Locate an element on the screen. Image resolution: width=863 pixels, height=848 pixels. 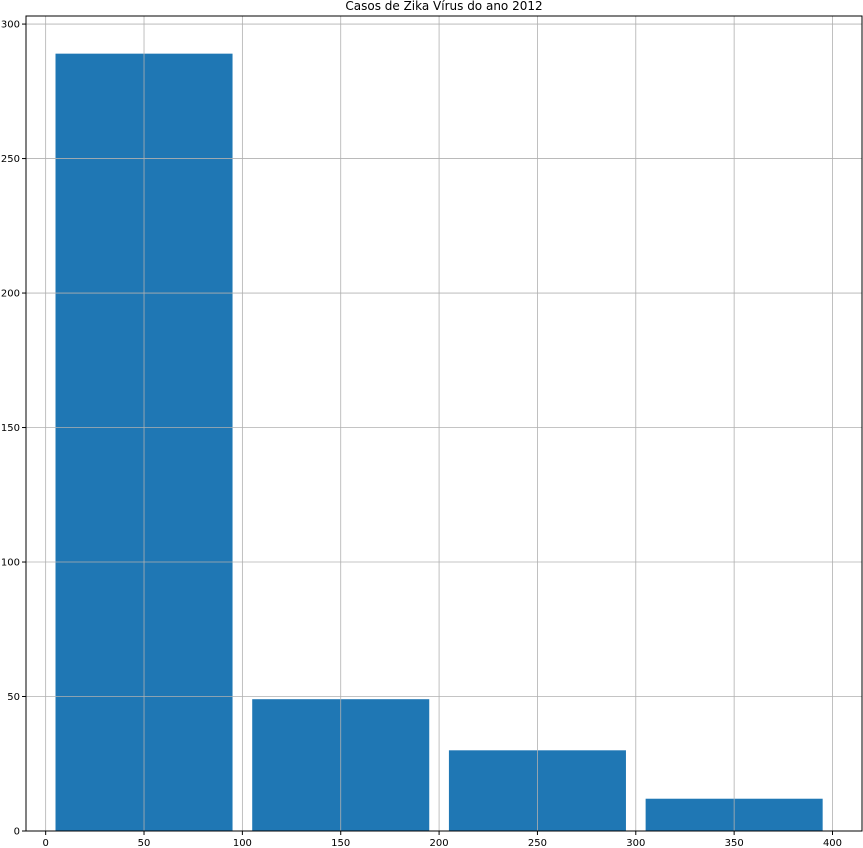
y-tick-label: 150 is located at coordinates (10, 428).